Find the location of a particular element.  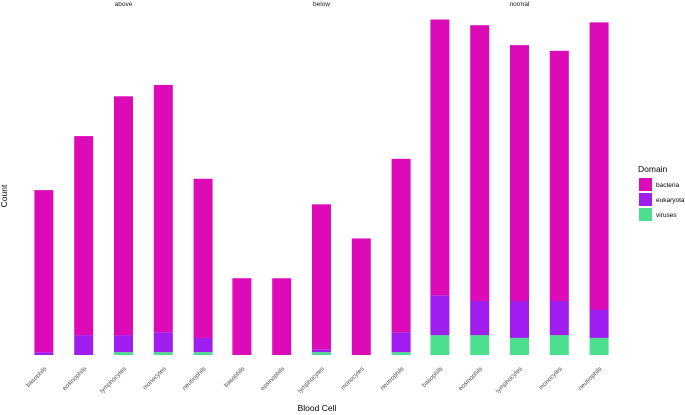

bar-normal-neutrophils-eukaryota is located at coordinates (599, 323).